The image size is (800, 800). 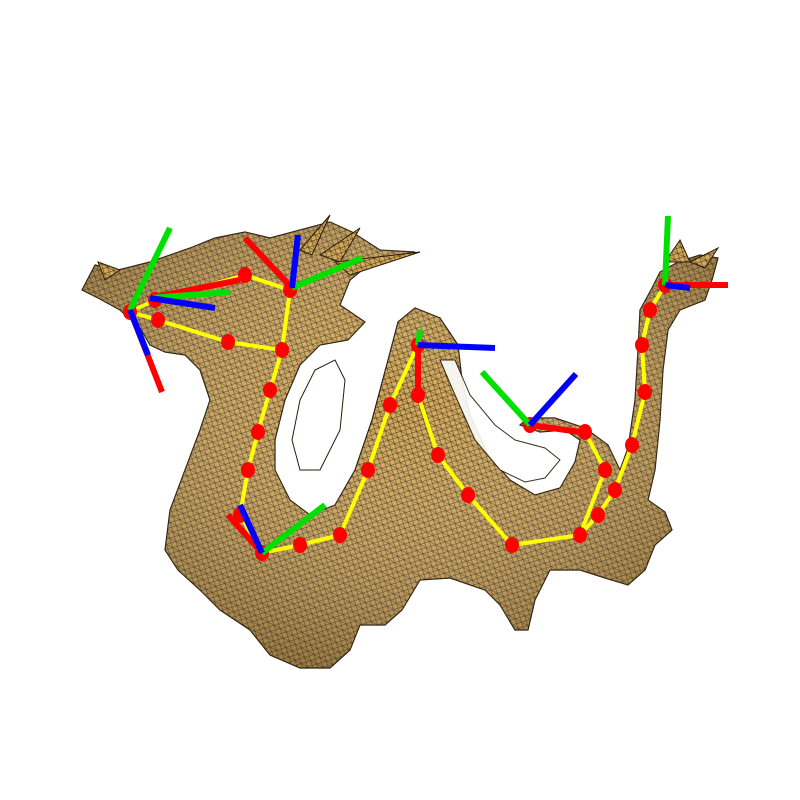 What do you see at coordinates (340, 535) in the screenshot?
I see `joint-b2` at bounding box center [340, 535].